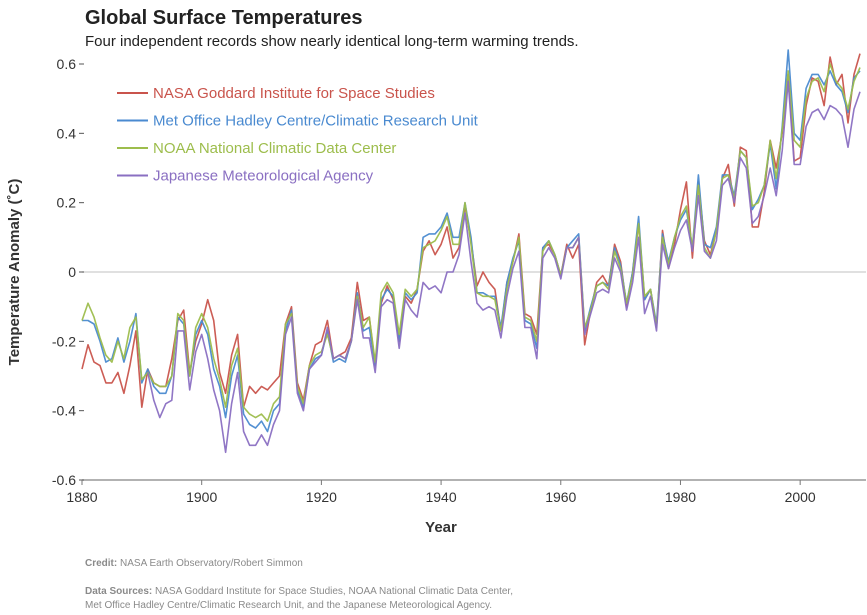  I want to click on x-tick-label: 1880, so click(81, 497).